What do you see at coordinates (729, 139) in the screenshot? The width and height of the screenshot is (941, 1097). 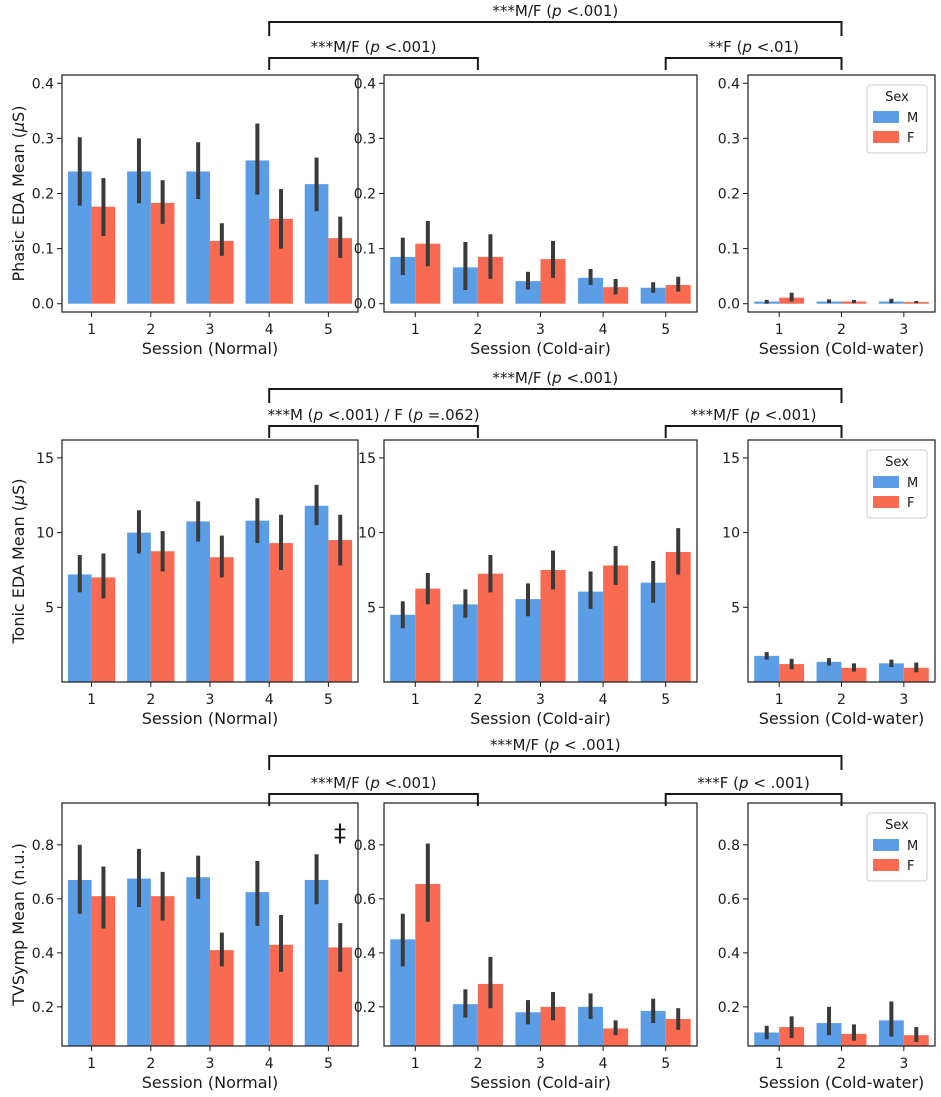 I see `phasic-cold-water-ytick-label: 0.3` at bounding box center [729, 139].